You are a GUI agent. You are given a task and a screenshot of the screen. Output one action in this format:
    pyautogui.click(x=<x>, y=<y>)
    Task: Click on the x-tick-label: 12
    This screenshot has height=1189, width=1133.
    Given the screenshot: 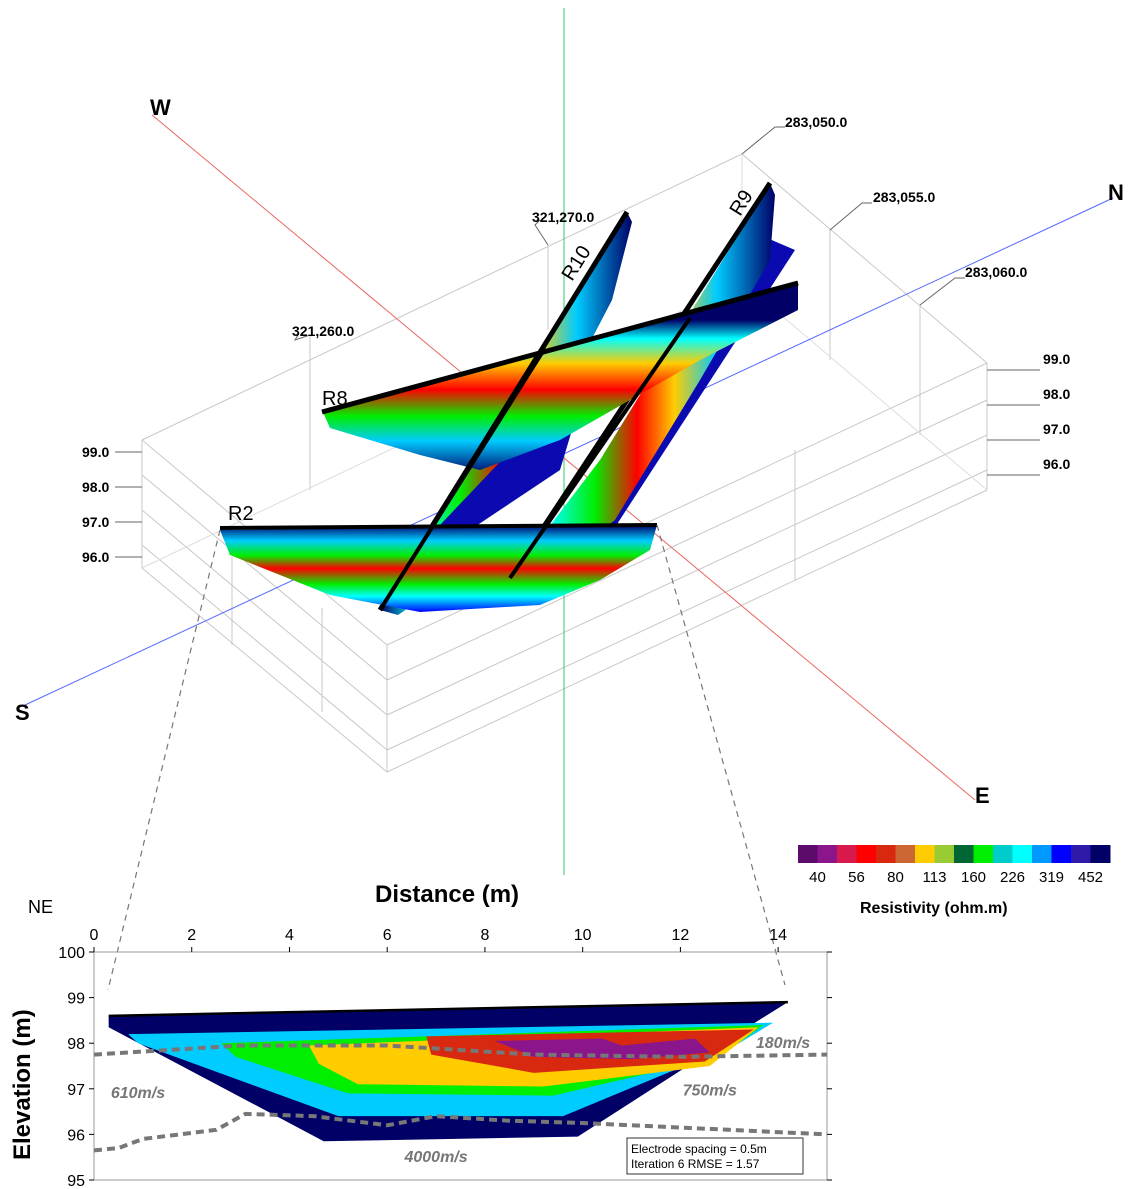 What is the action you would take?
    pyautogui.click(x=681, y=935)
    